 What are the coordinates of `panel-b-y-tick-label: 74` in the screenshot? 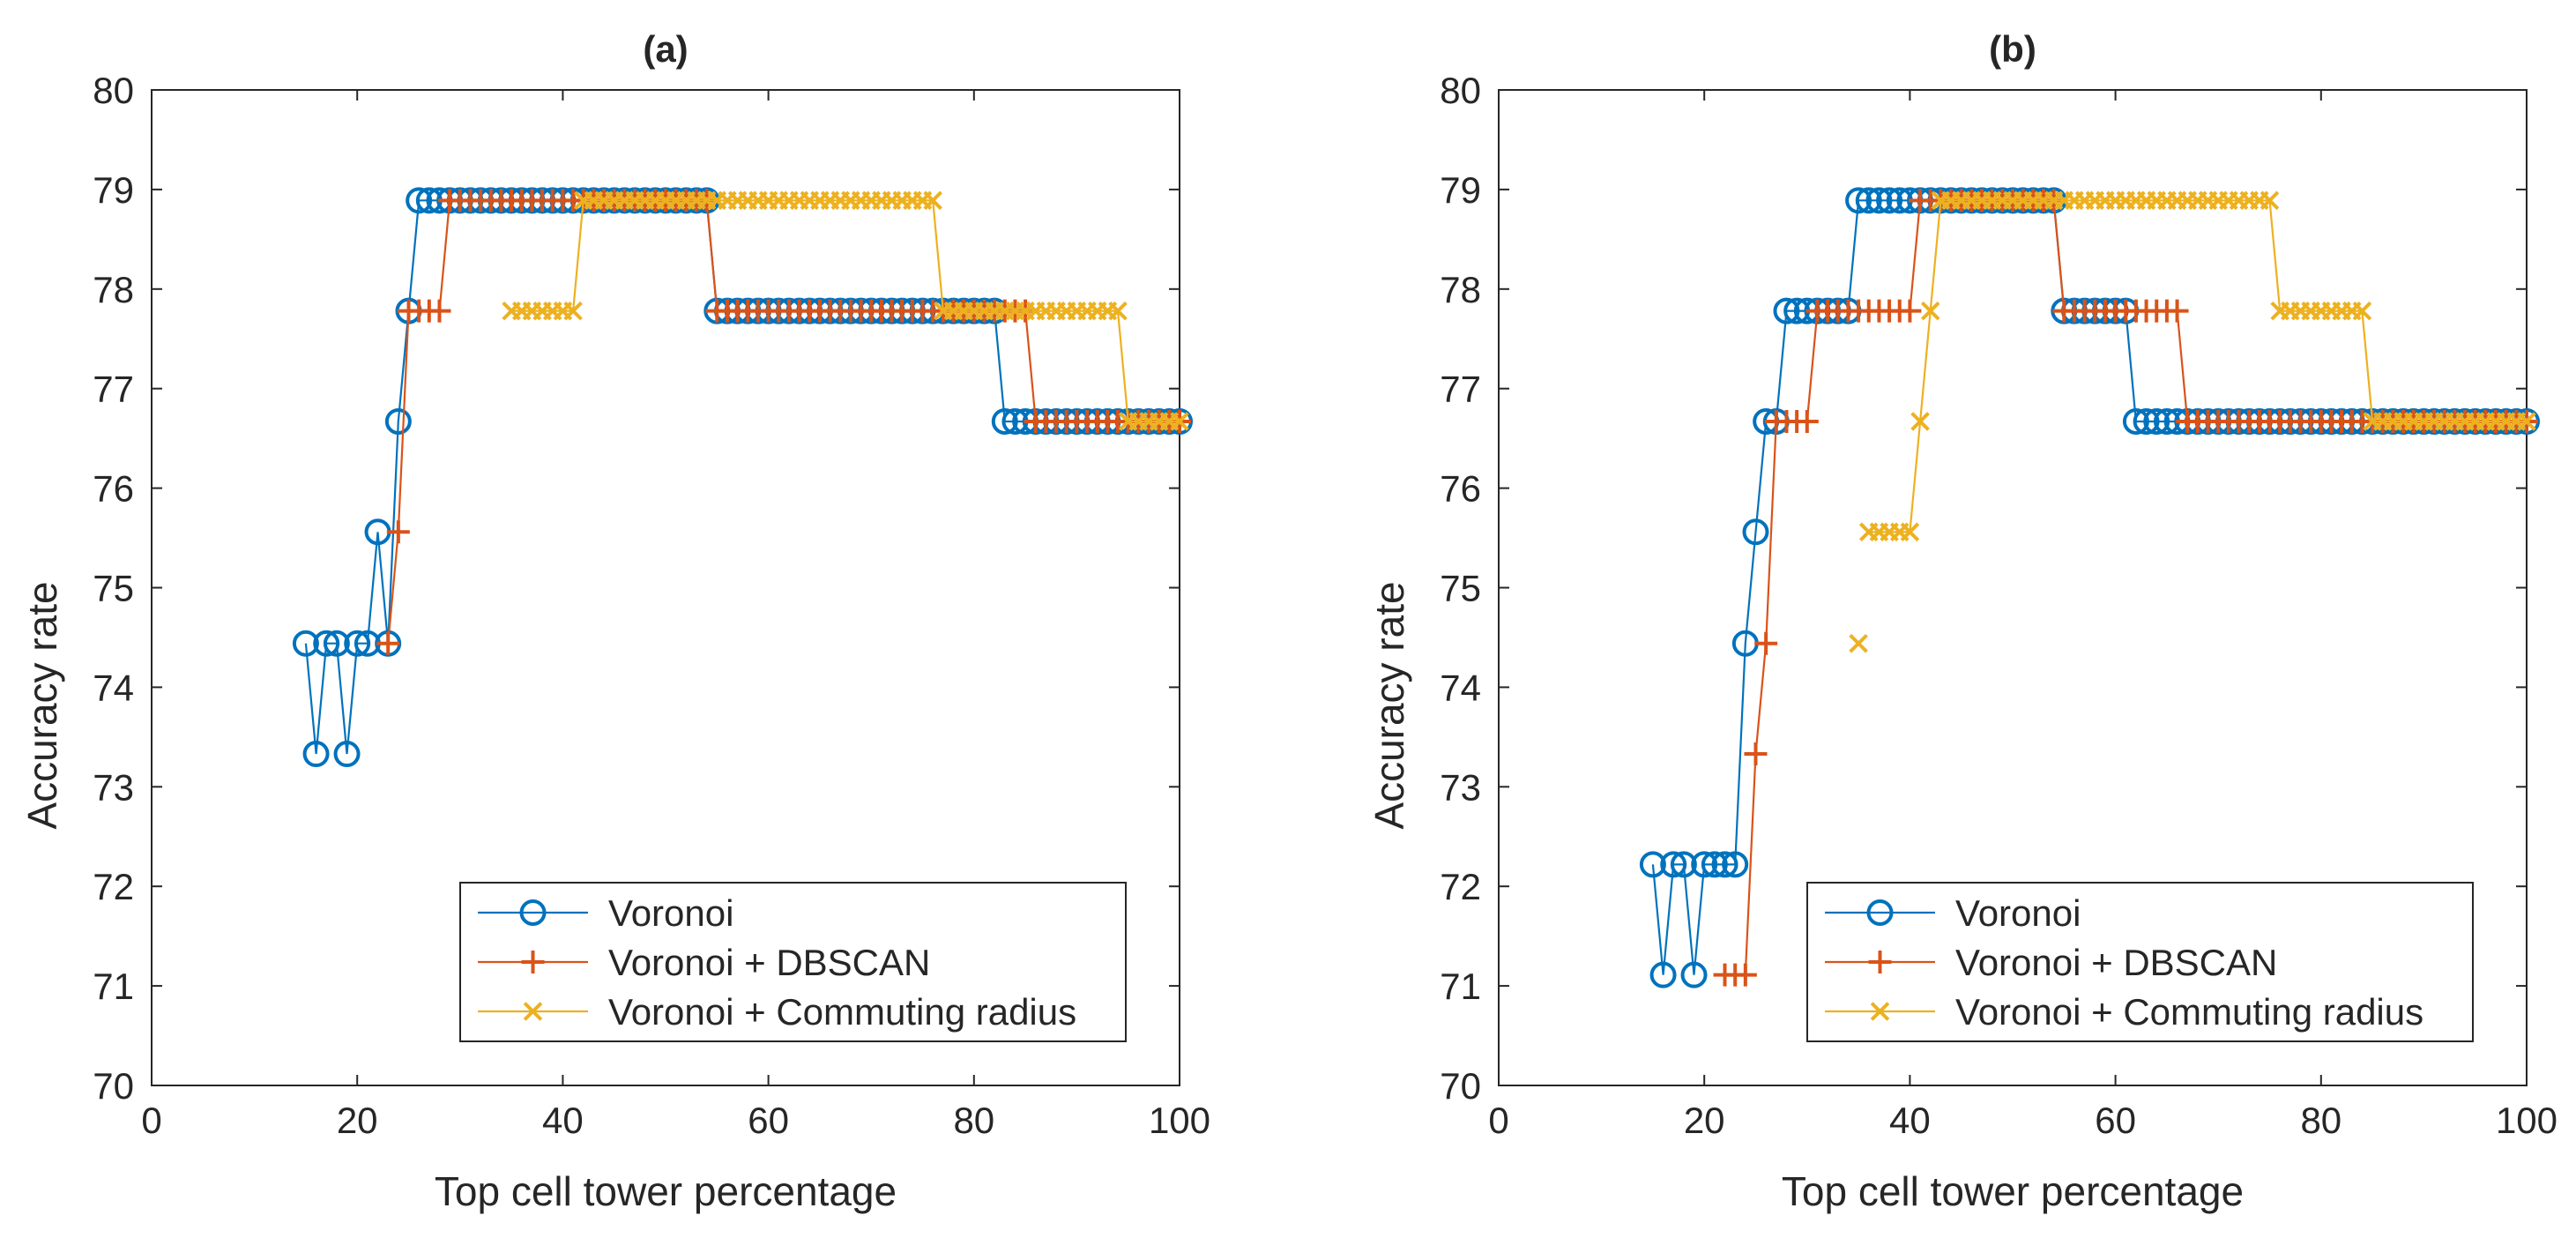 It's located at (1460, 687).